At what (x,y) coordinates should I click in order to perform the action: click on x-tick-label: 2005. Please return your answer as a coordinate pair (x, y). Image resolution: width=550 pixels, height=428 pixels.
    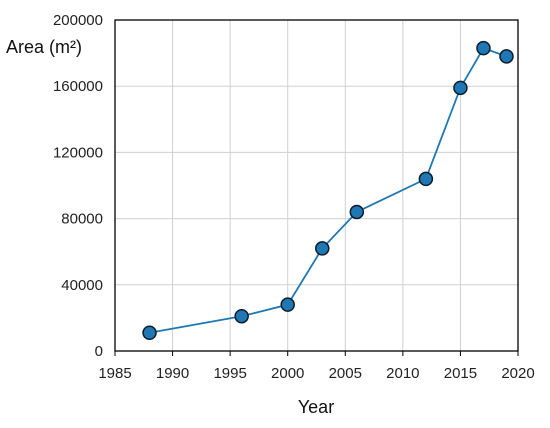
    Looking at the image, I should click on (345, 373).